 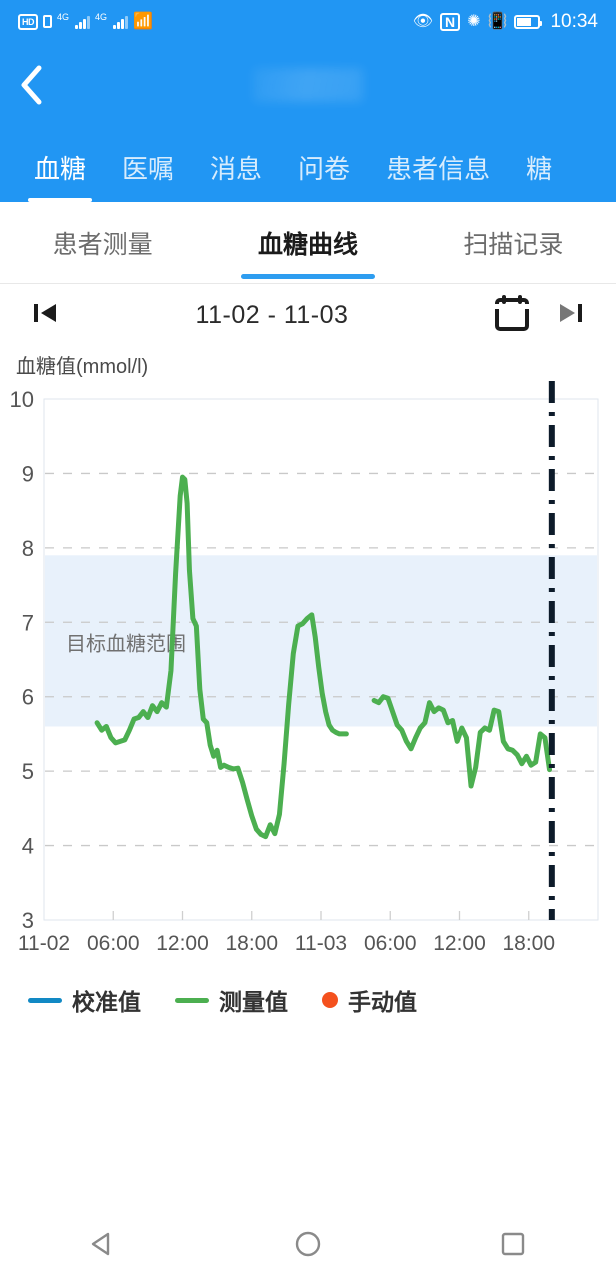 What do you see at coordinates (574, 21) in the screenshot?
I see `status-bar-clock: 10:34` at bounding box center [574, 21].